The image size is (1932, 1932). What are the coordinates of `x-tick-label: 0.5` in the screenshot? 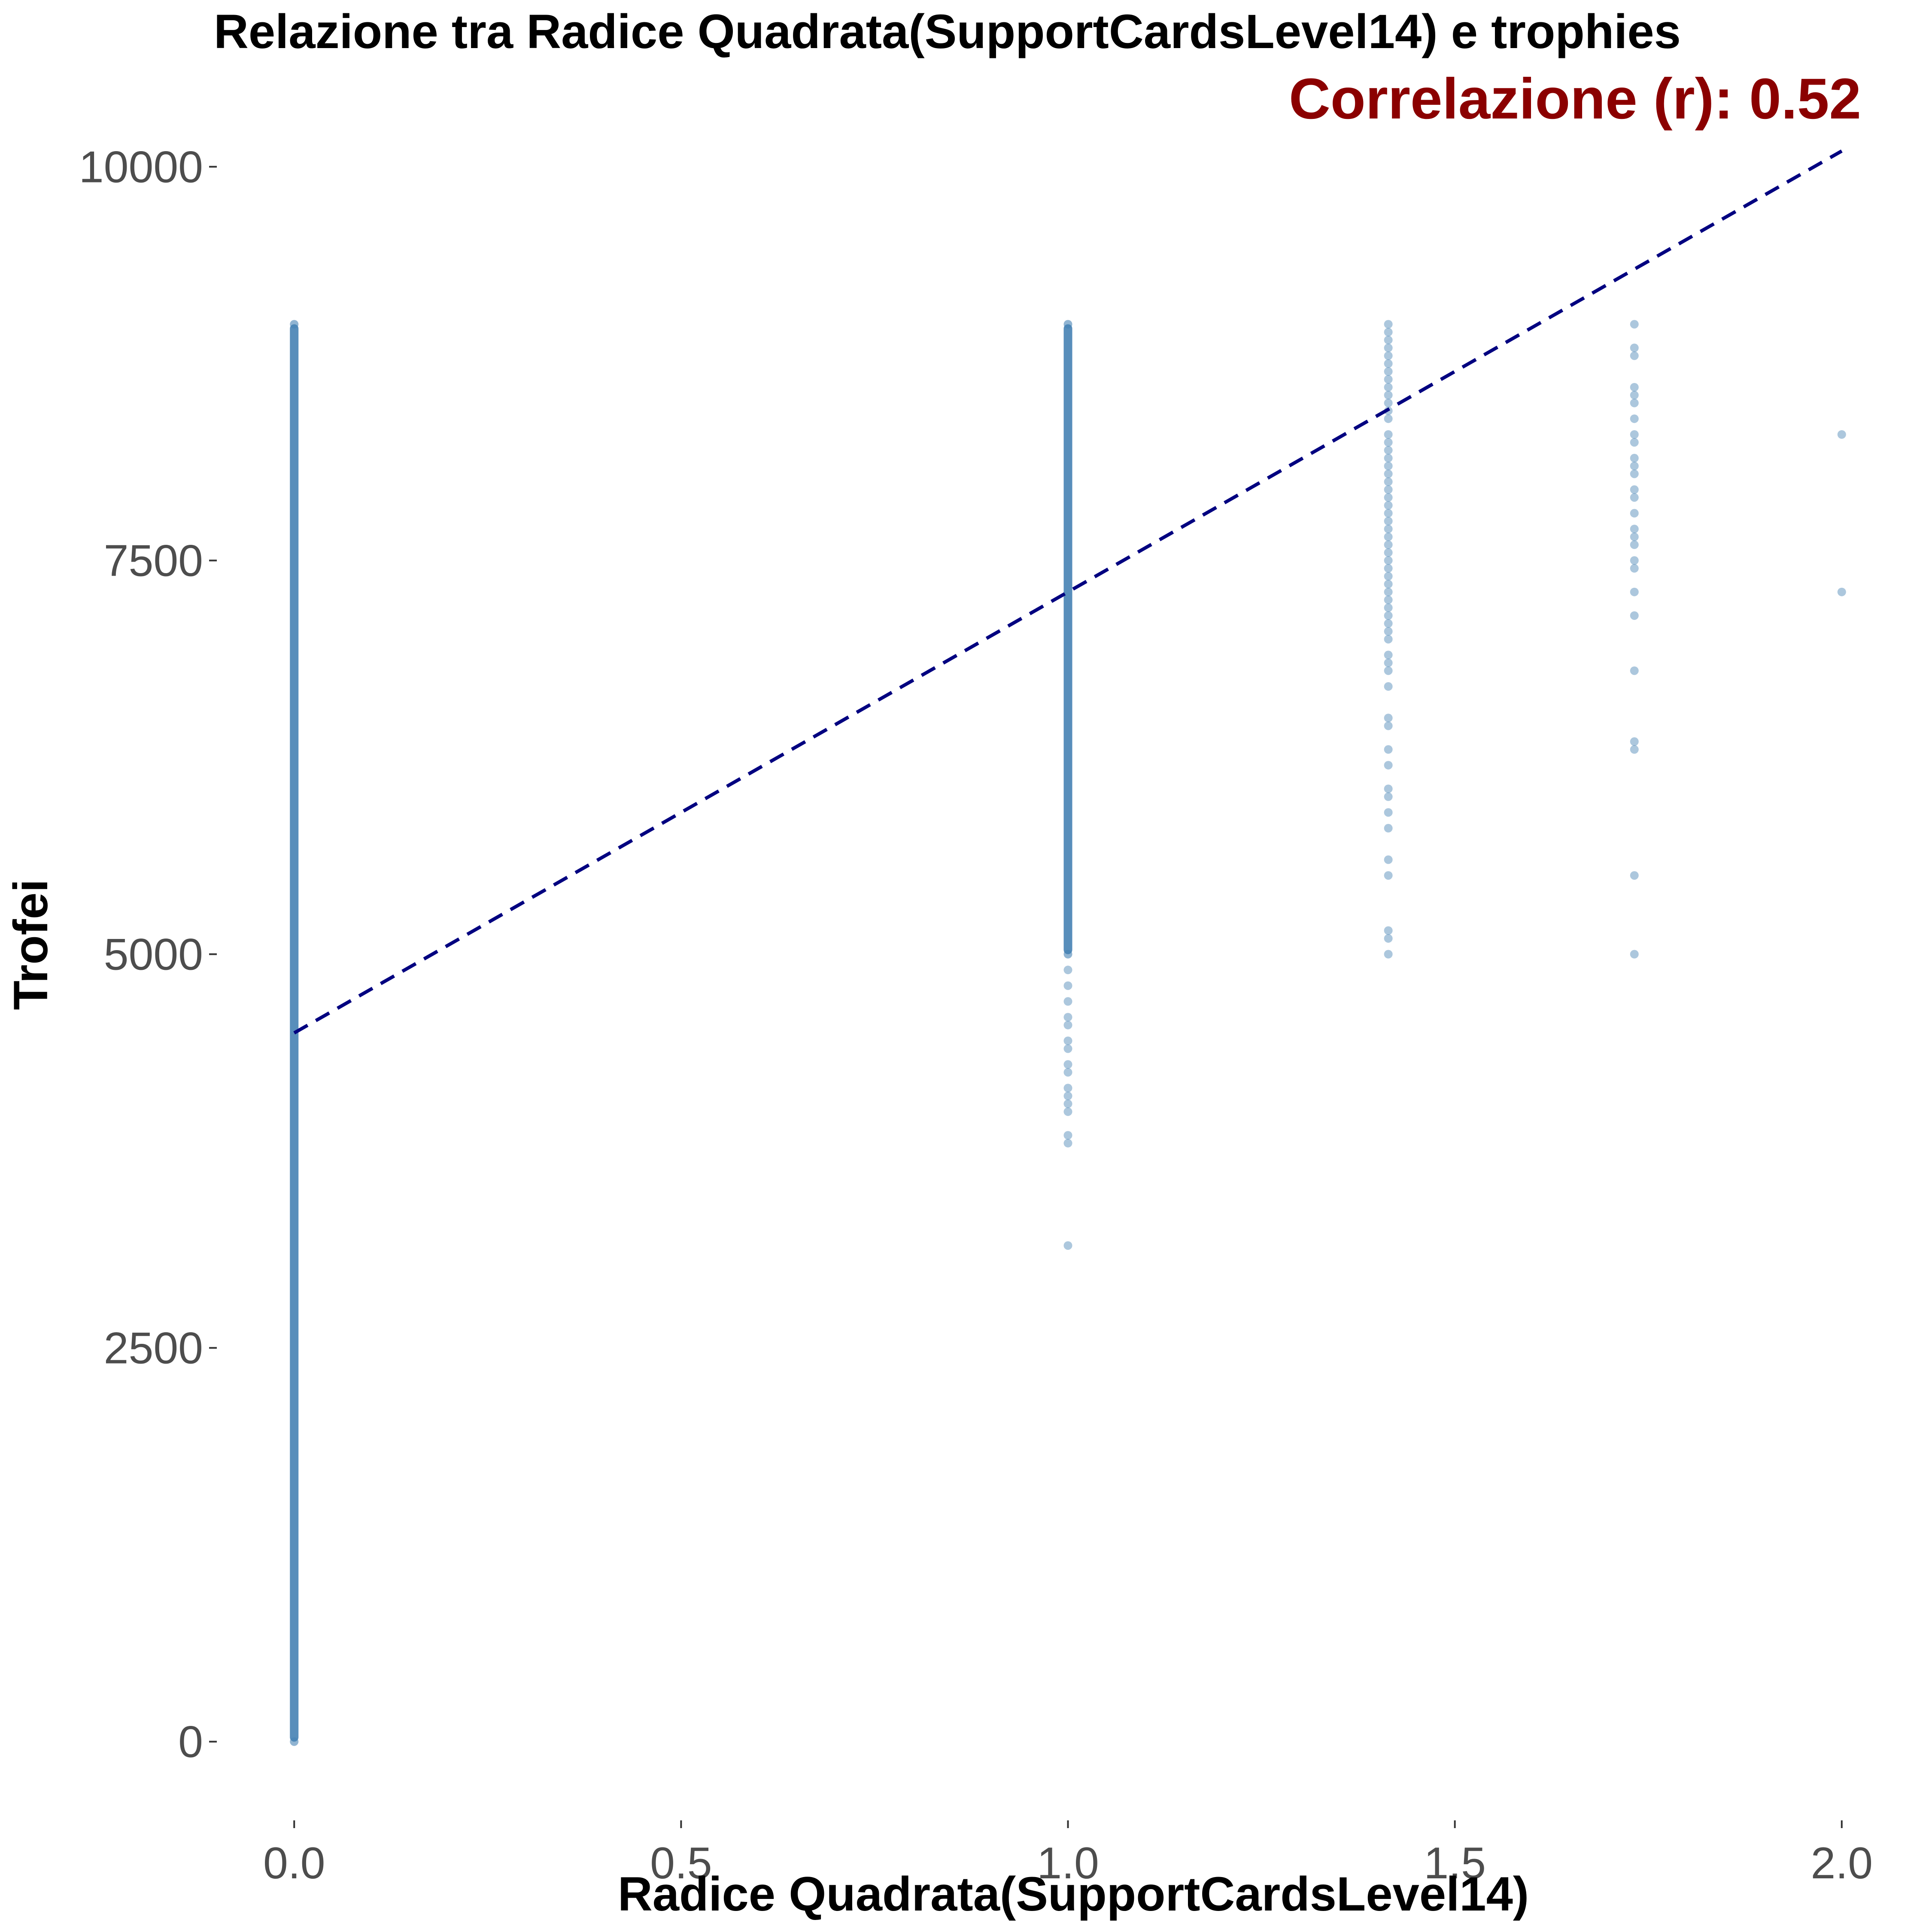 It's located at (681, 1863).